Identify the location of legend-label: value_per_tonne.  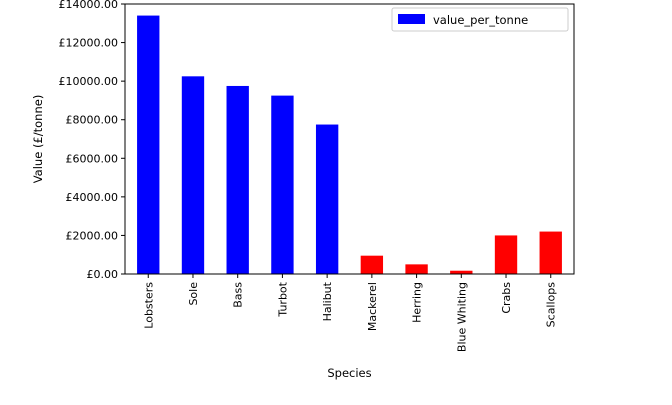
(480, 20).